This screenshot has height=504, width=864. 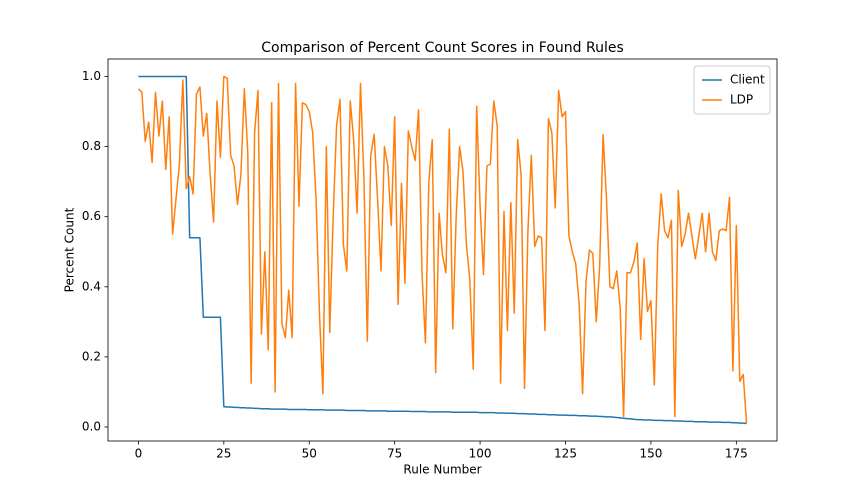 I want to click on x-tick-label: 0, so click(x=139, y=454).